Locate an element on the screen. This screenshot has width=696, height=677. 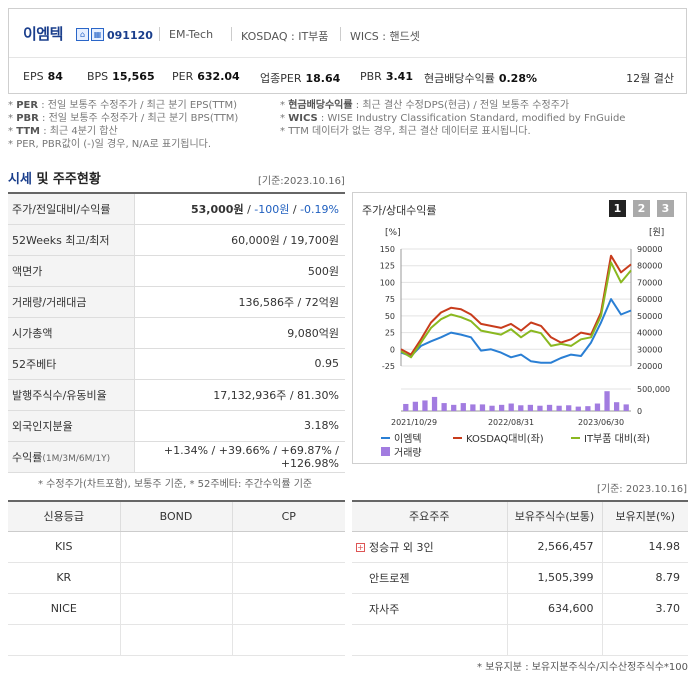
table-row: 주가/전일대비/수익률 53,000원 / -100원 / -0.19% is located at coordinates (176, 209).